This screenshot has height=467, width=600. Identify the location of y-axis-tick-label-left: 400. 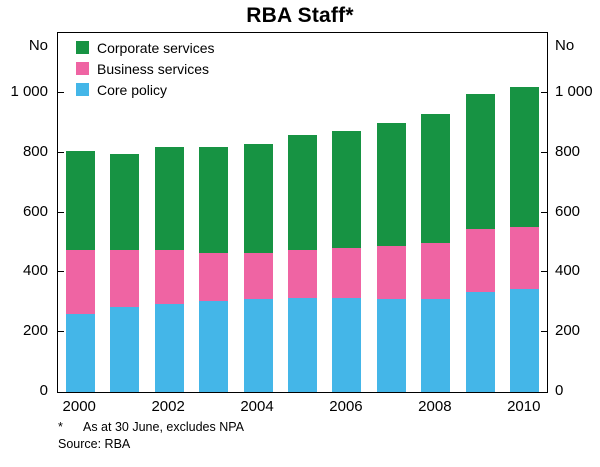
(35, 271).